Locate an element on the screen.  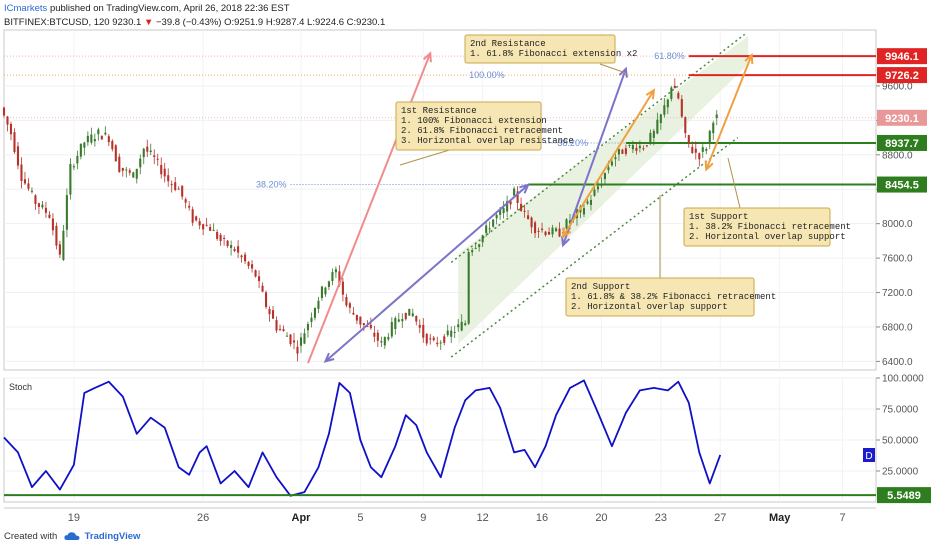
symbol-label: BITFINEX:BTCUSD, 120 is located at coordinates (57, 22).